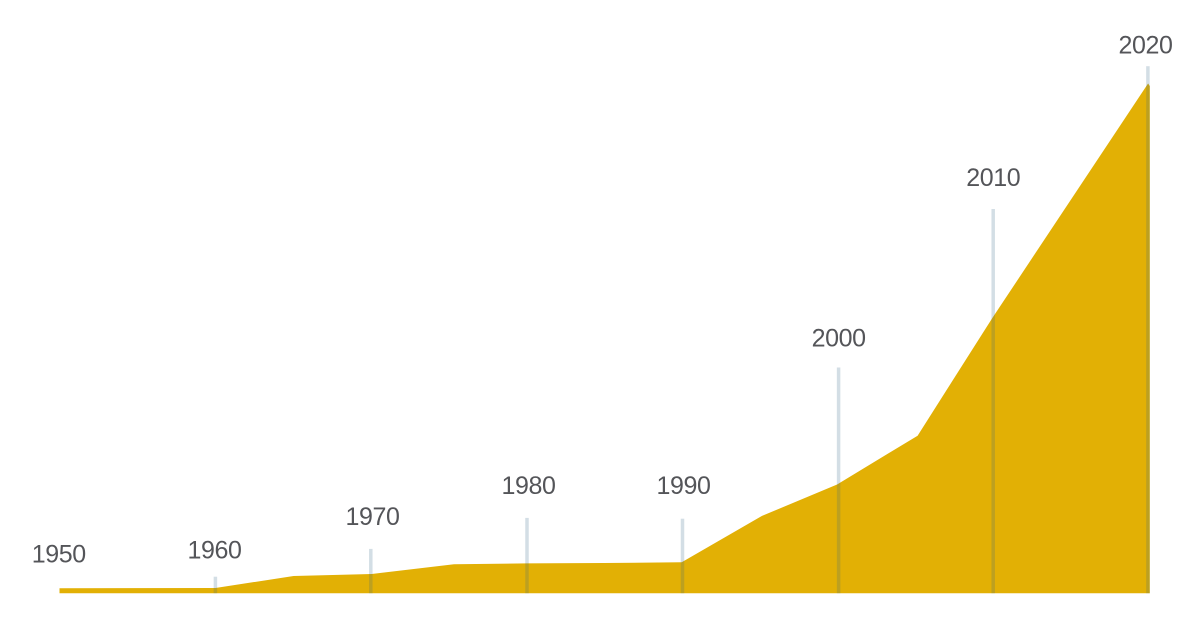 This screenshot has width=1200, height=628. I want to click on svg-text: 2000, so click(839, 339).